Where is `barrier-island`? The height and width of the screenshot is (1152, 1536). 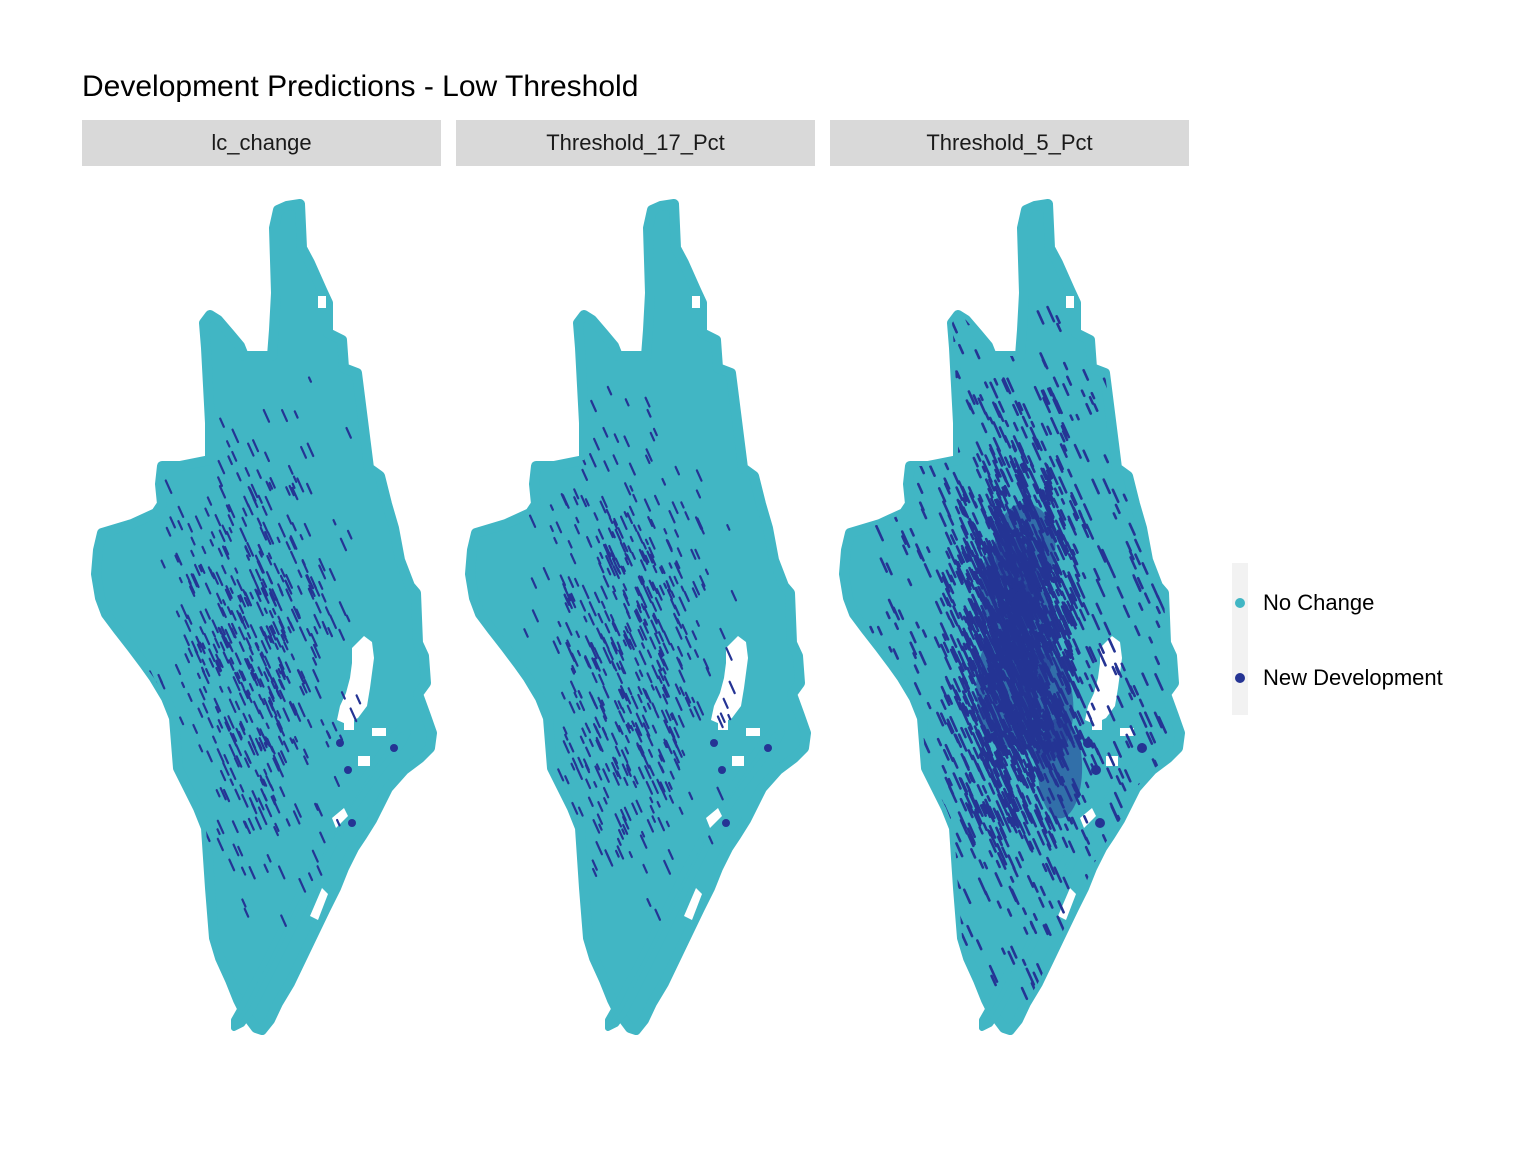 barrier-island is located at coordinates (321, 878).